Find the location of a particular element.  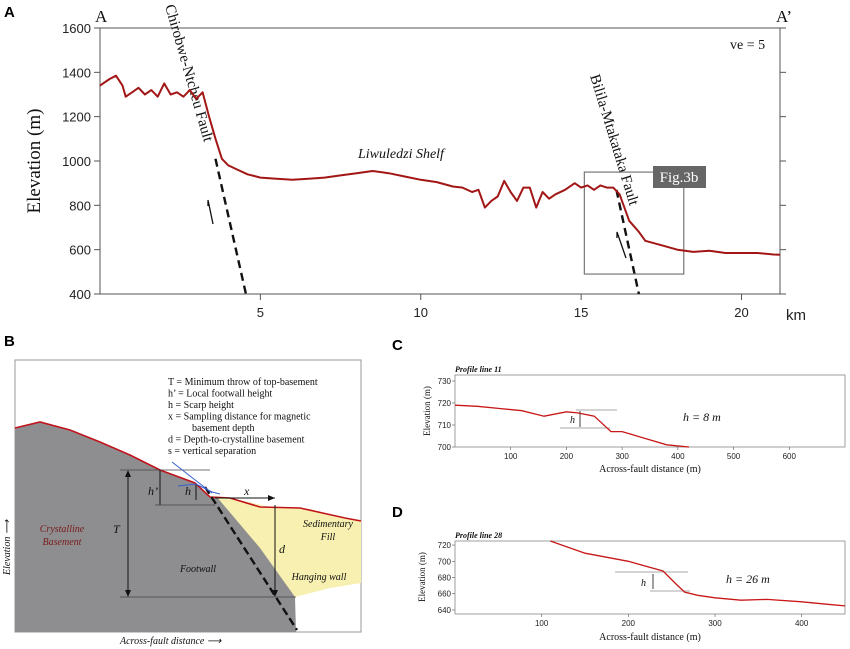

panel-label-a: A is located at coordinates (9, 12).